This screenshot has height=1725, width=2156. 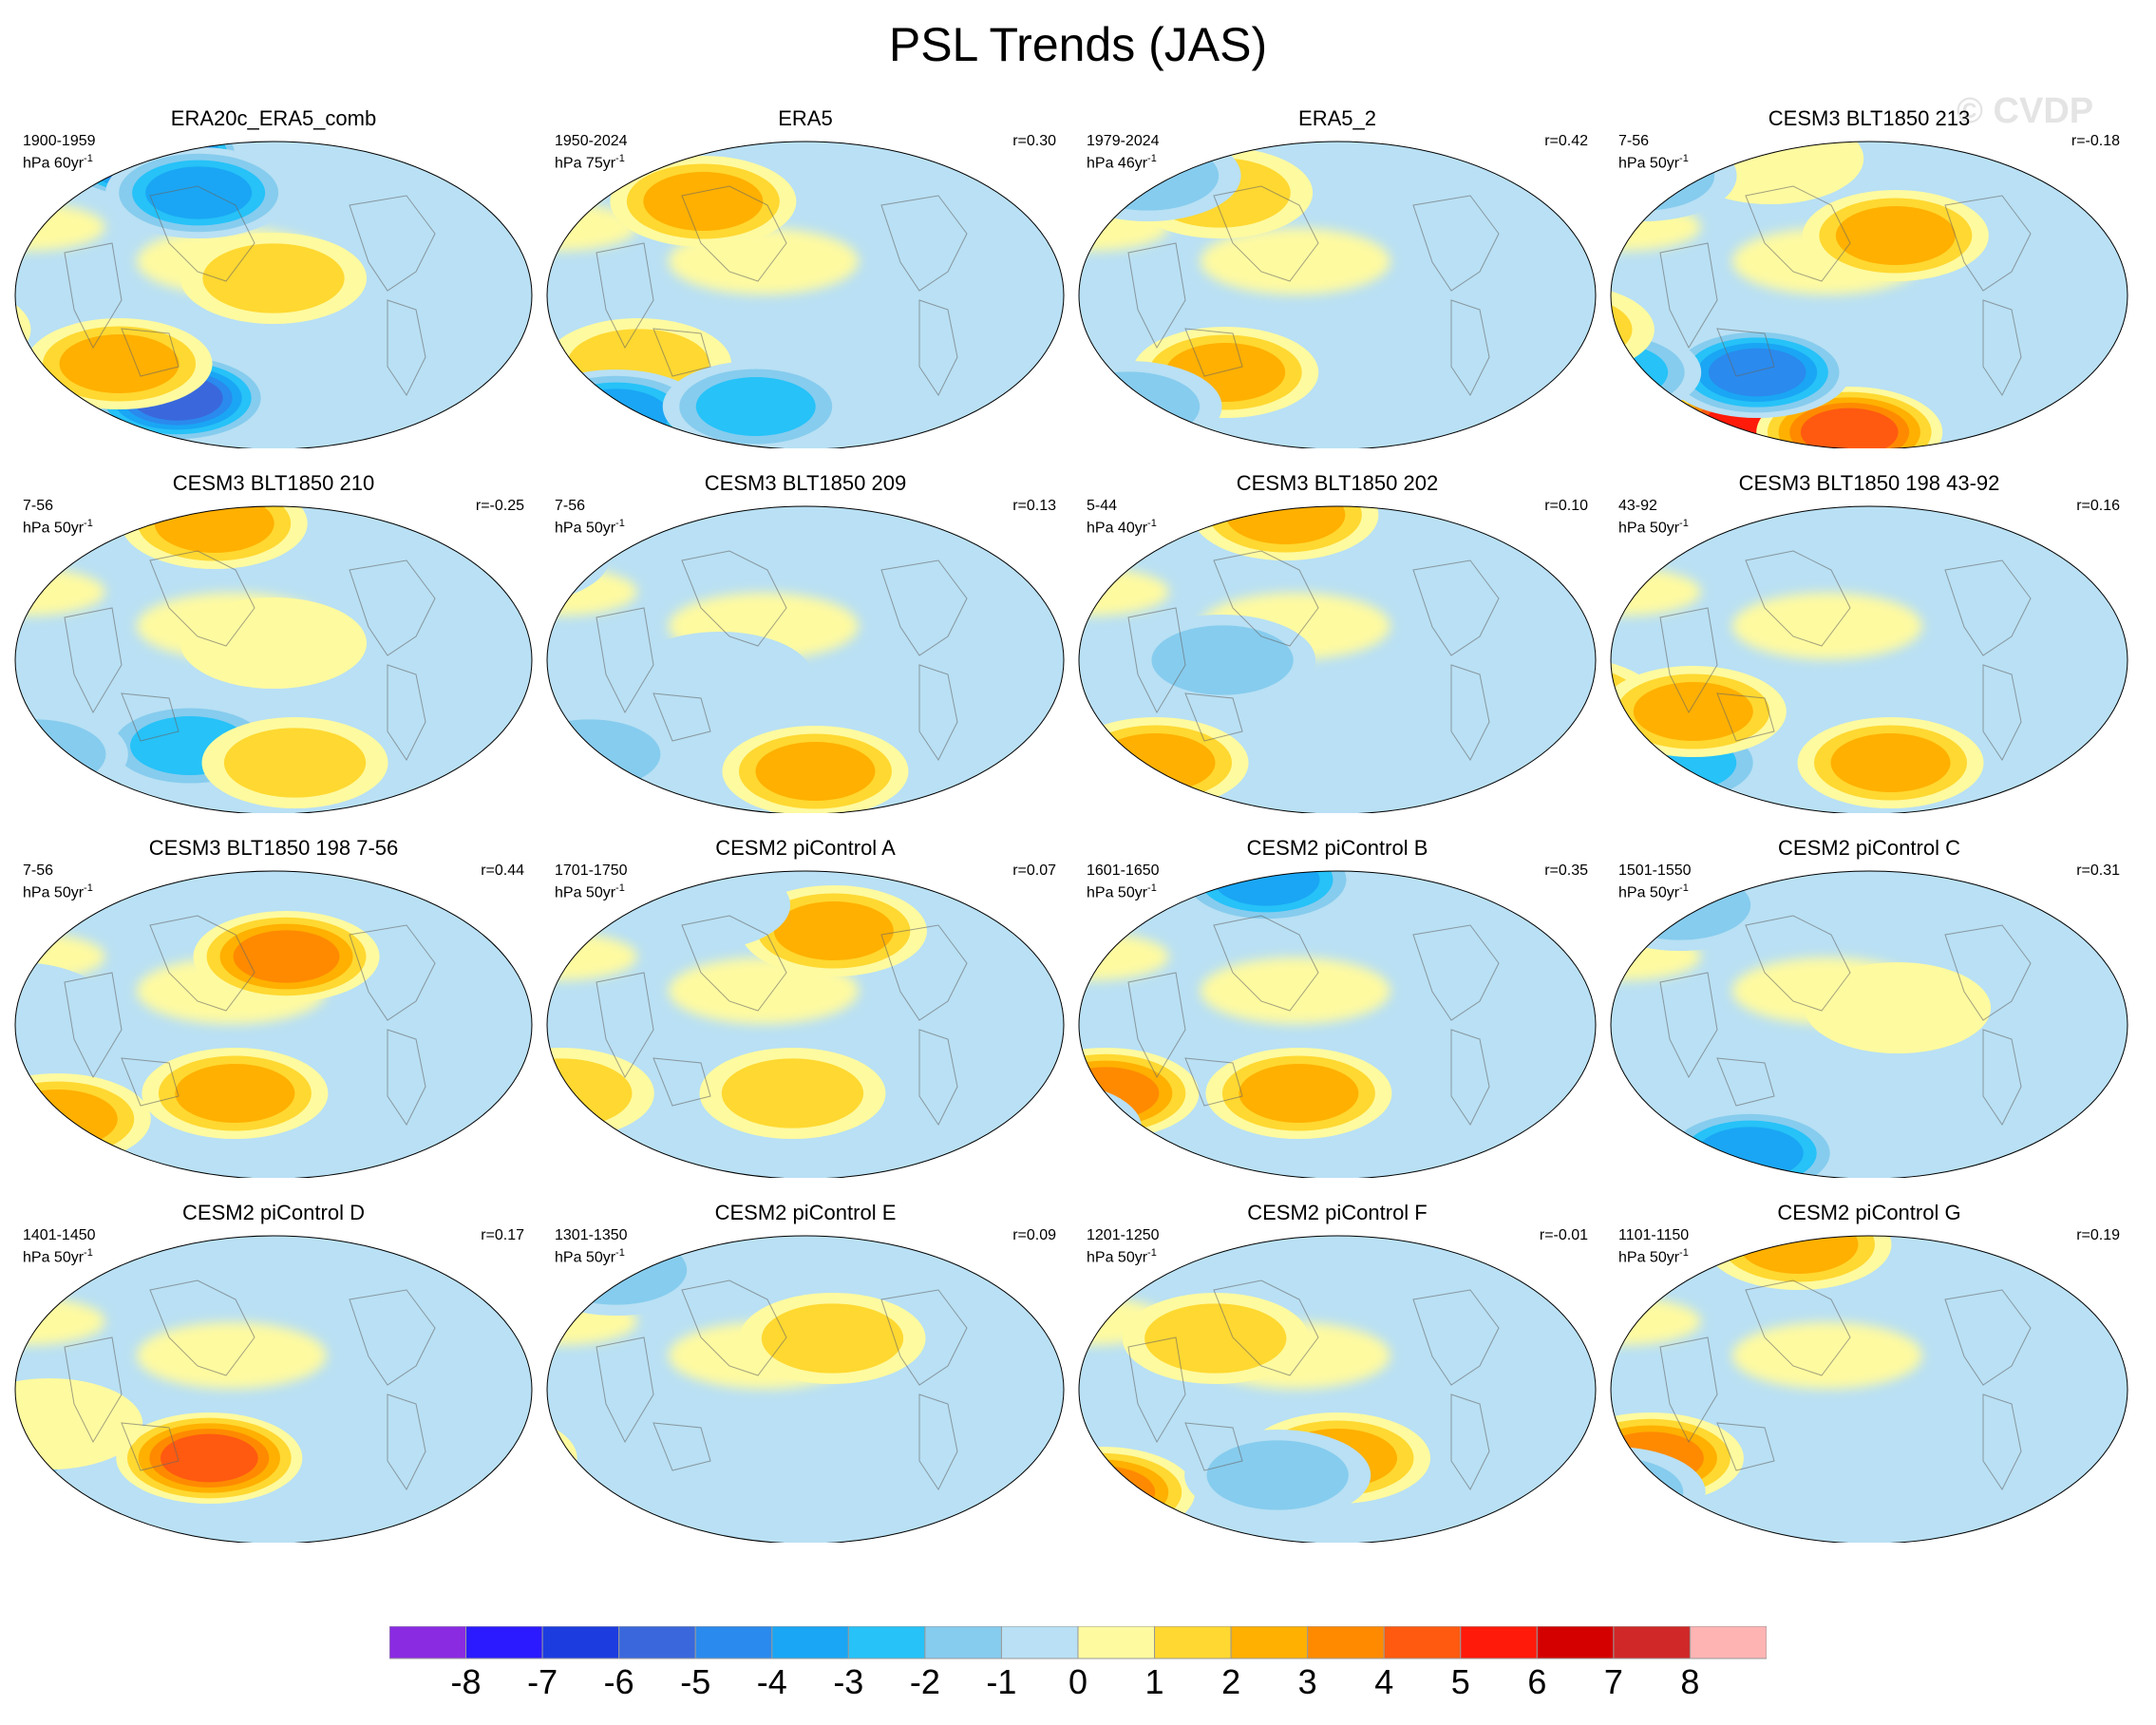 What do you see at coordinates (1034, 1235) in the screenshot?
I see `panel-correlation: r=0.09` at bounding box center [1034, 1235].